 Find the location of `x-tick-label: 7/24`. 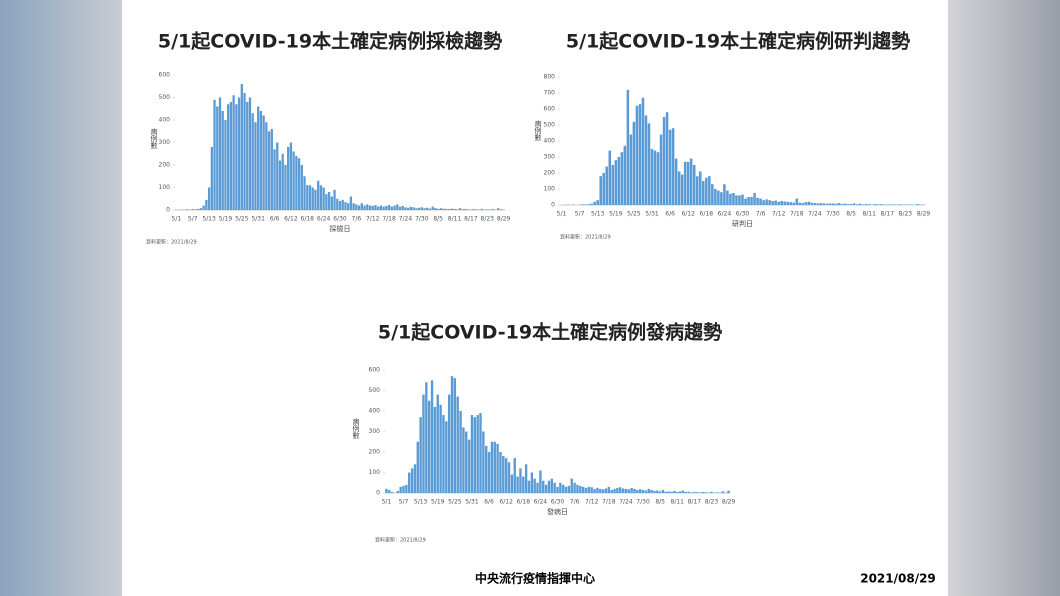

x-tick-label: 7/24 is located at coordinates (815, 214).